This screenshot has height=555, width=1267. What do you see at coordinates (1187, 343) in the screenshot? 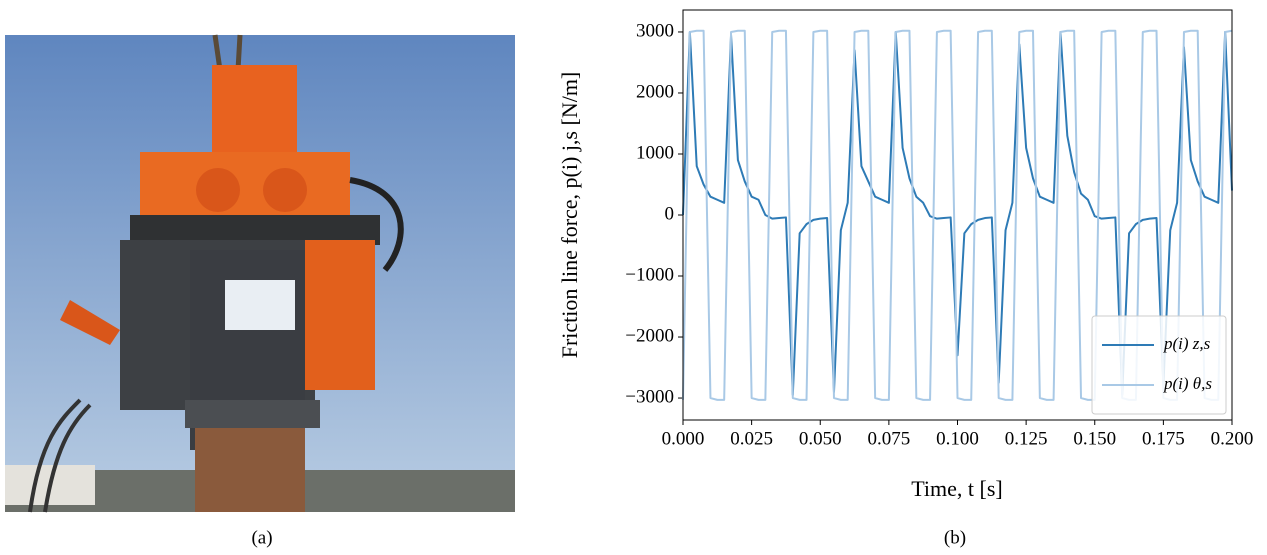
I see `legend-label: p(i) z,s` at bounding box center [1187, 343].